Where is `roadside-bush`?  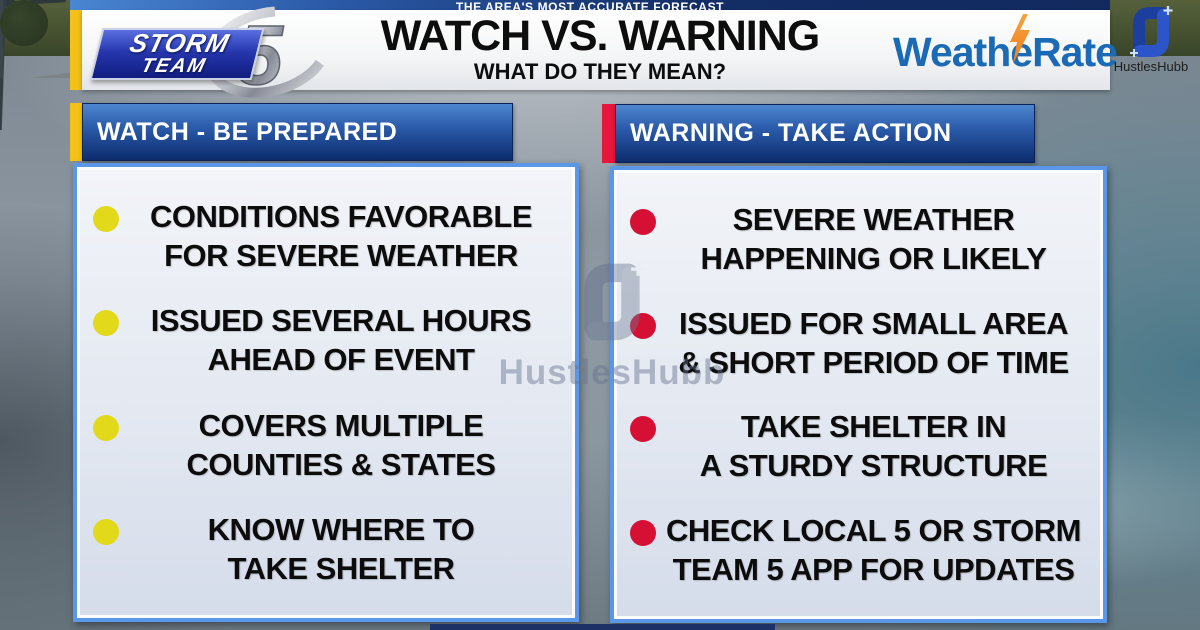
roadside-bush is located at coordinates (24, 23).